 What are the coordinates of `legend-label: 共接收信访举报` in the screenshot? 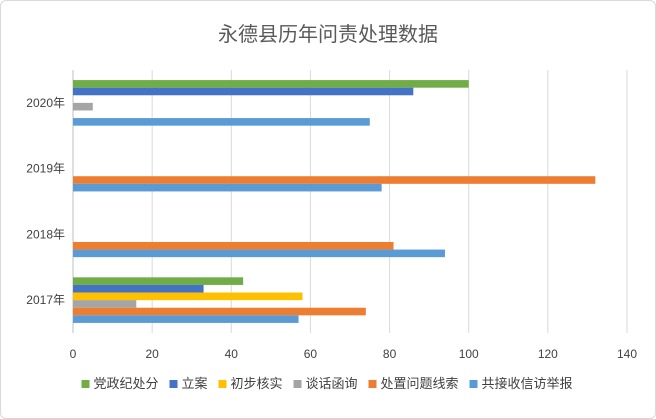 It's located at (527, 384).